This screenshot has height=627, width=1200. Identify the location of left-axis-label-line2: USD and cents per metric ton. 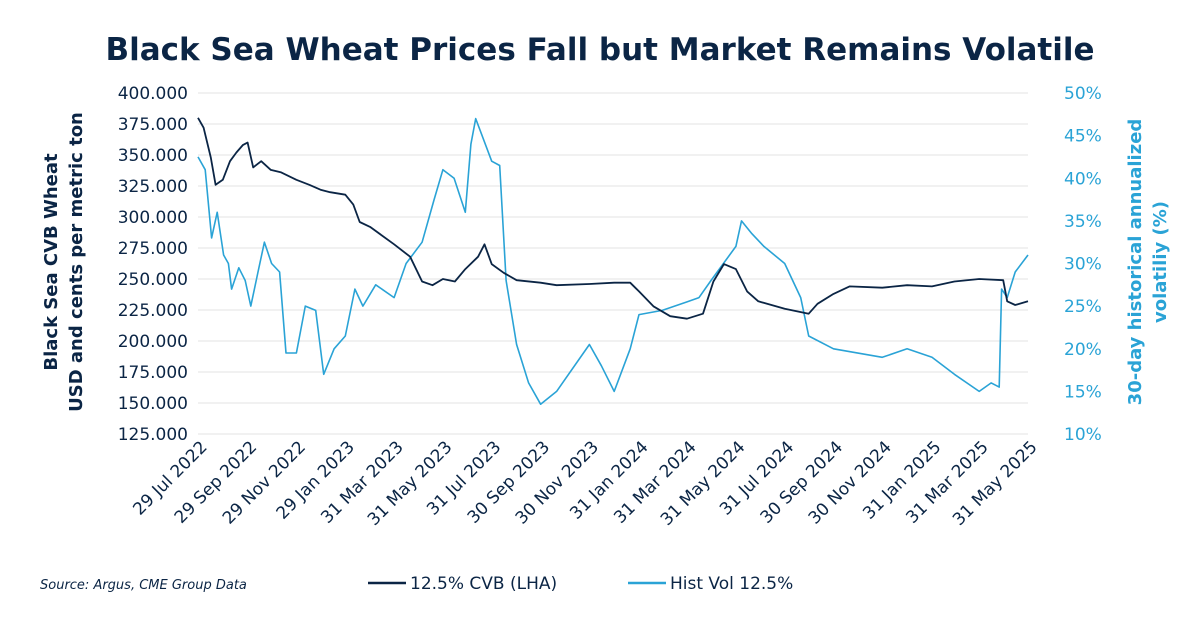
(76, 262).